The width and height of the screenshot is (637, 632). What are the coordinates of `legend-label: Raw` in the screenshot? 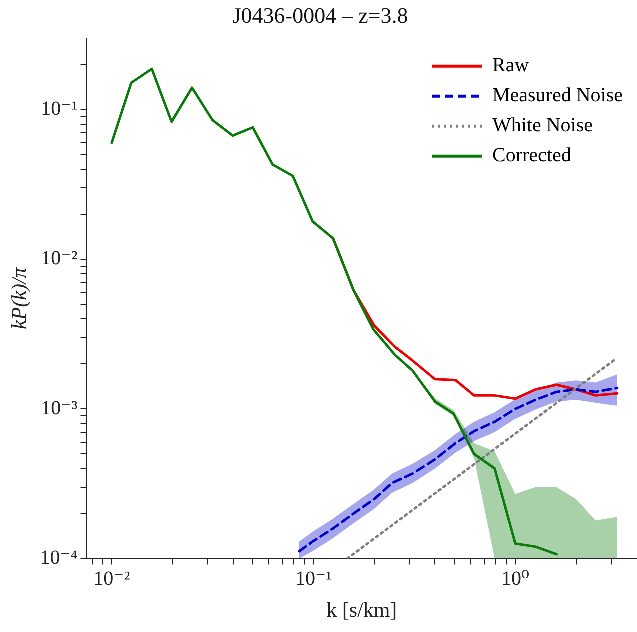 It's located at (511, 65).